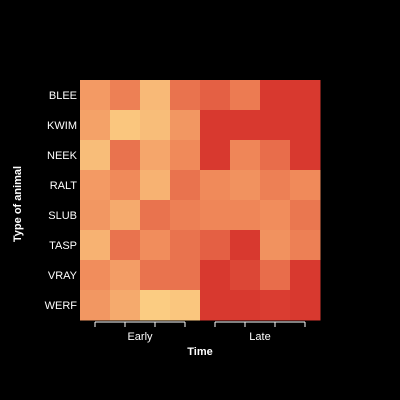 This screenshot has height=400, width=400. Describe the element at coordinates (62, 156) in the screenshot. I see `row-label-neek: NEEK` at that location.